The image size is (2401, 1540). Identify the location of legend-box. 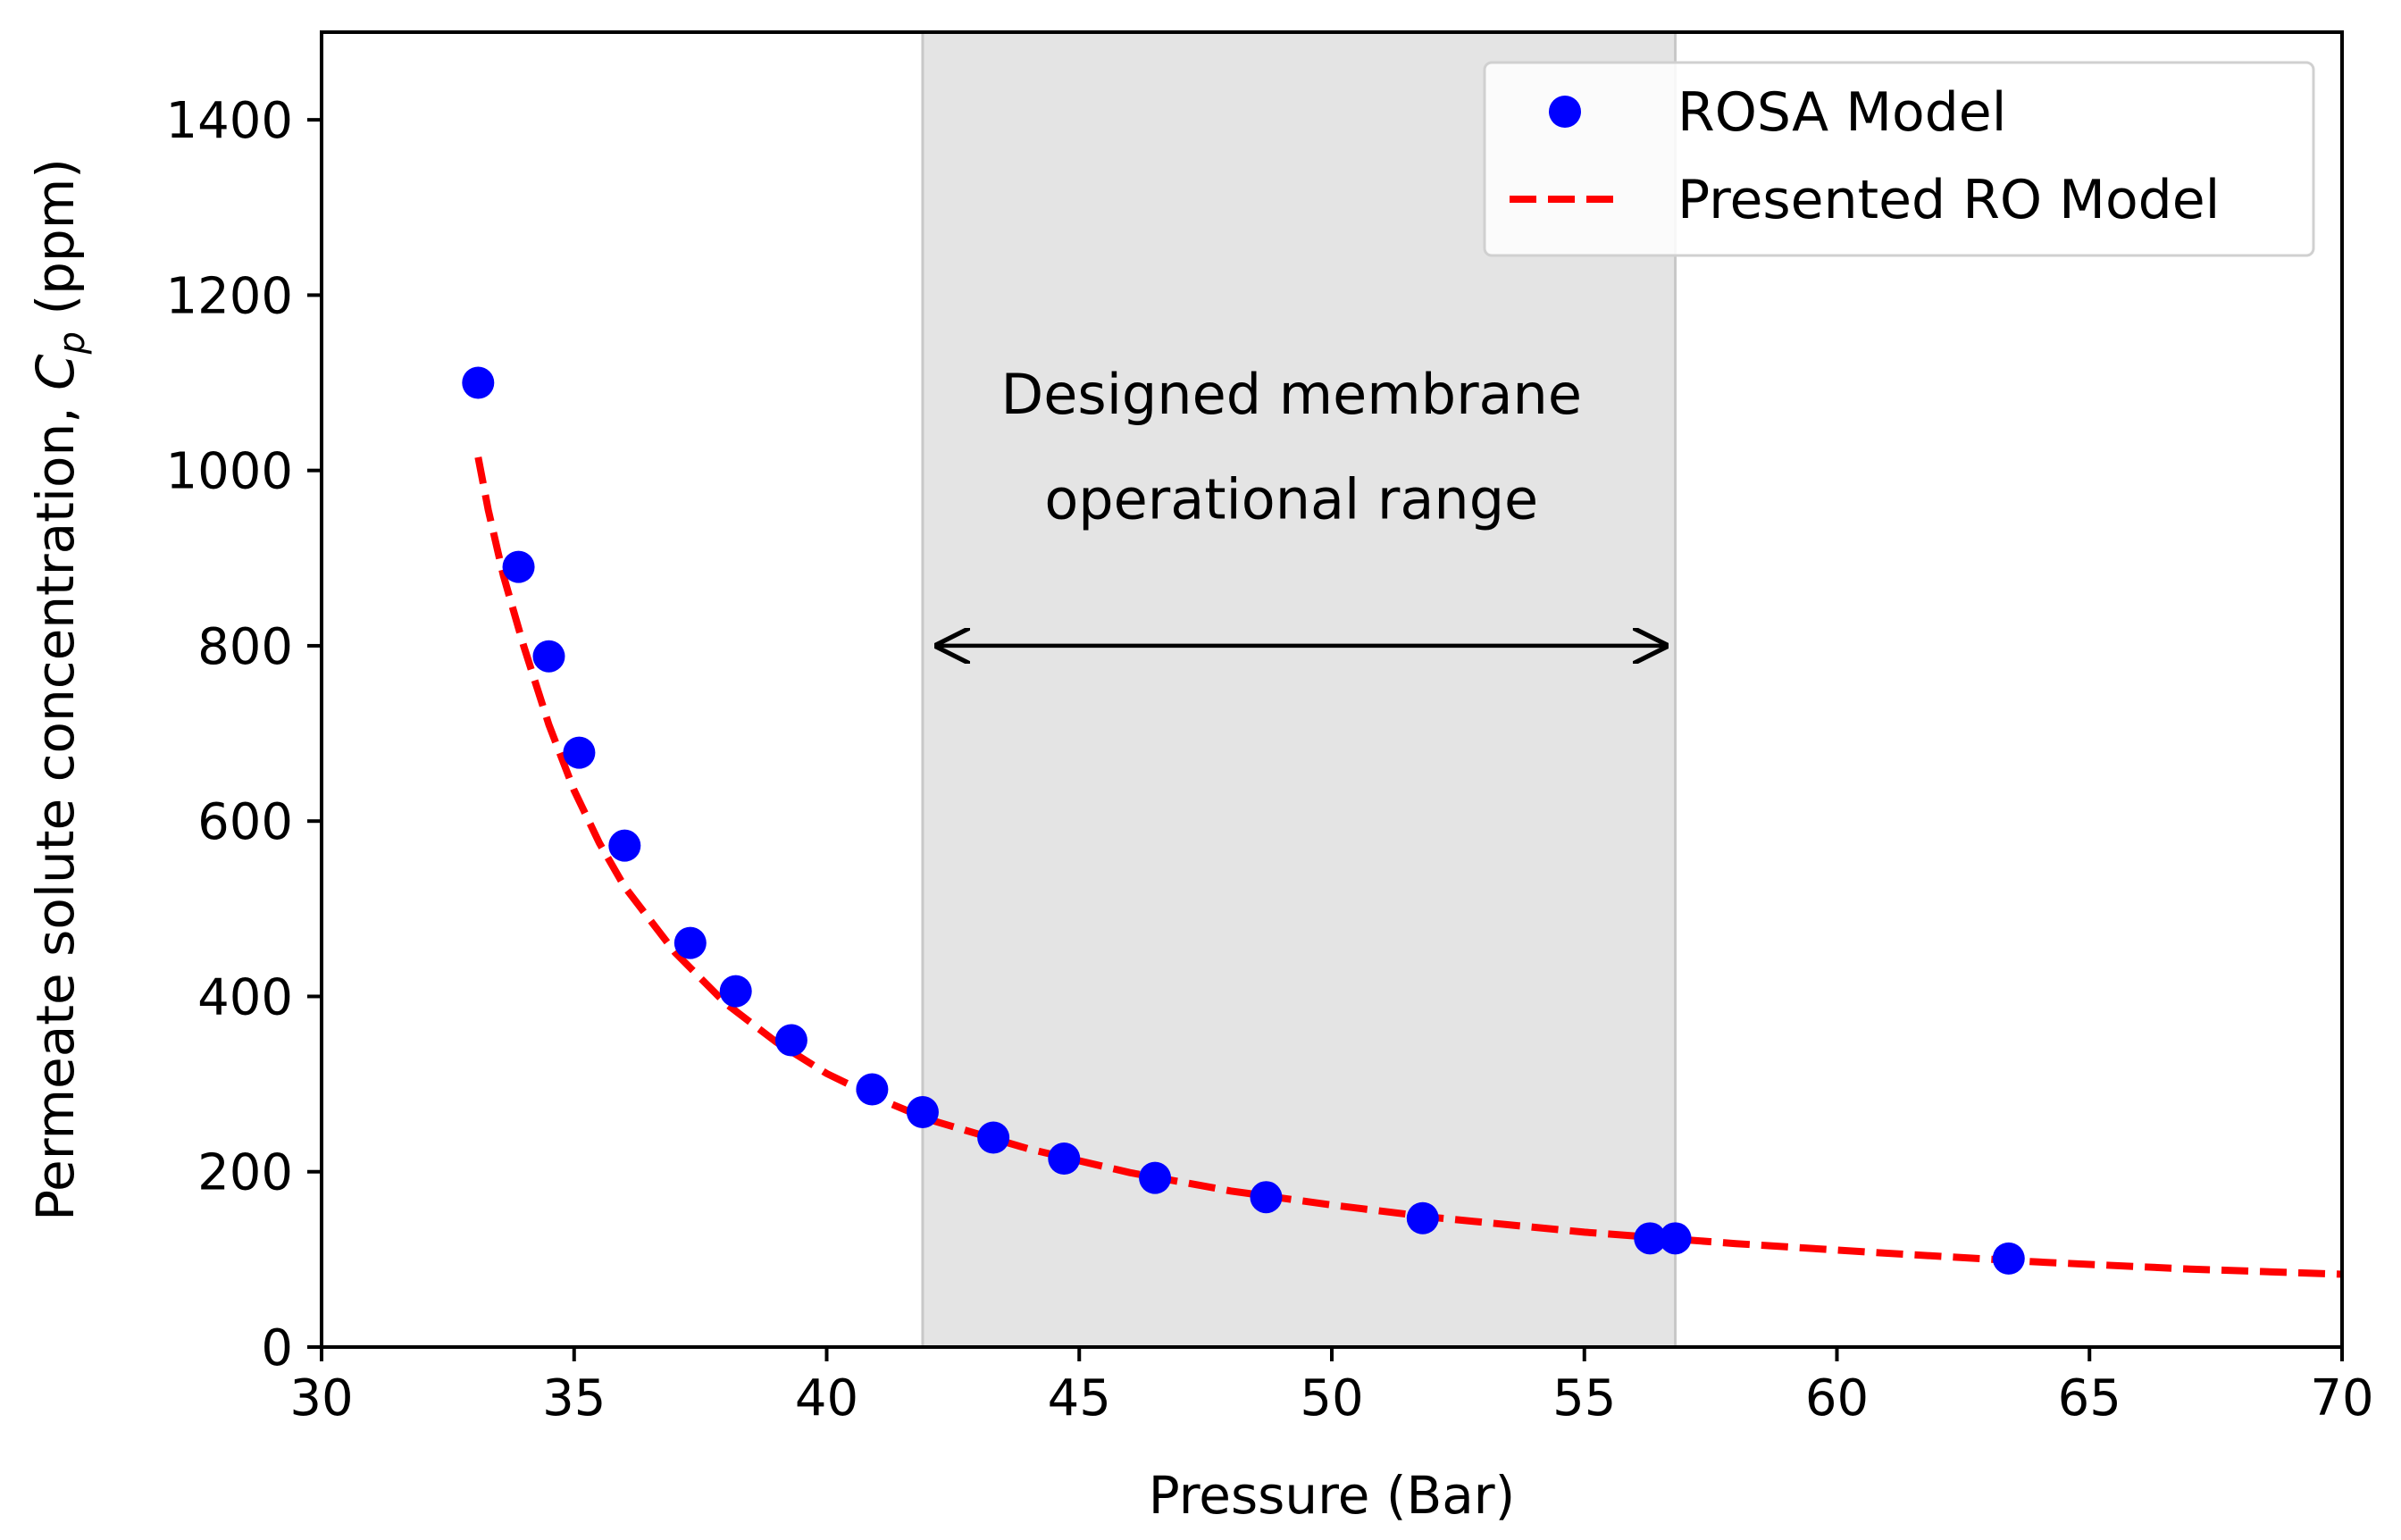
(1899, 159).